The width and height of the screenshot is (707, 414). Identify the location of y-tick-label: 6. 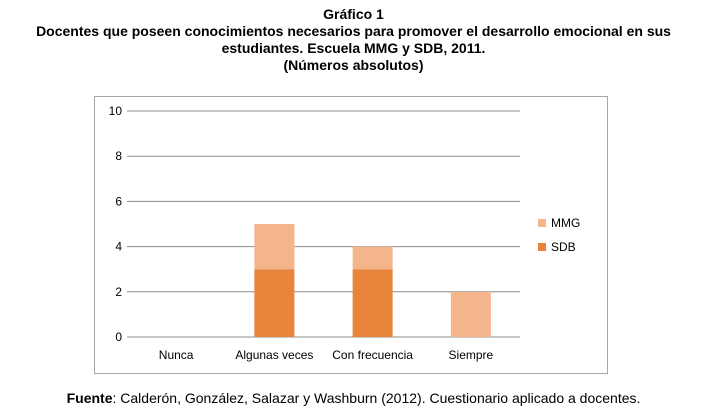
(118, 201).